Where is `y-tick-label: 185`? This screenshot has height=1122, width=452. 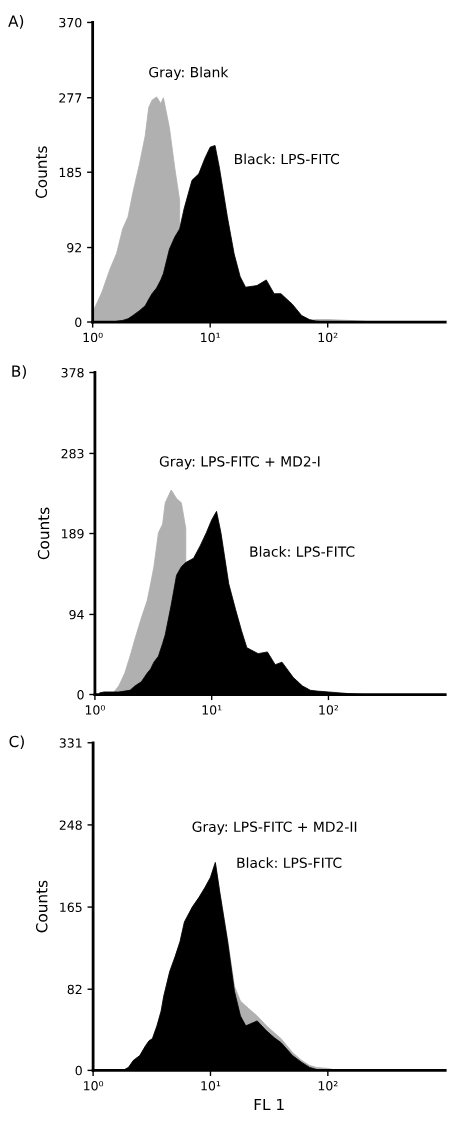
y-tick-label: 185 is located at coordinates (70, 172).